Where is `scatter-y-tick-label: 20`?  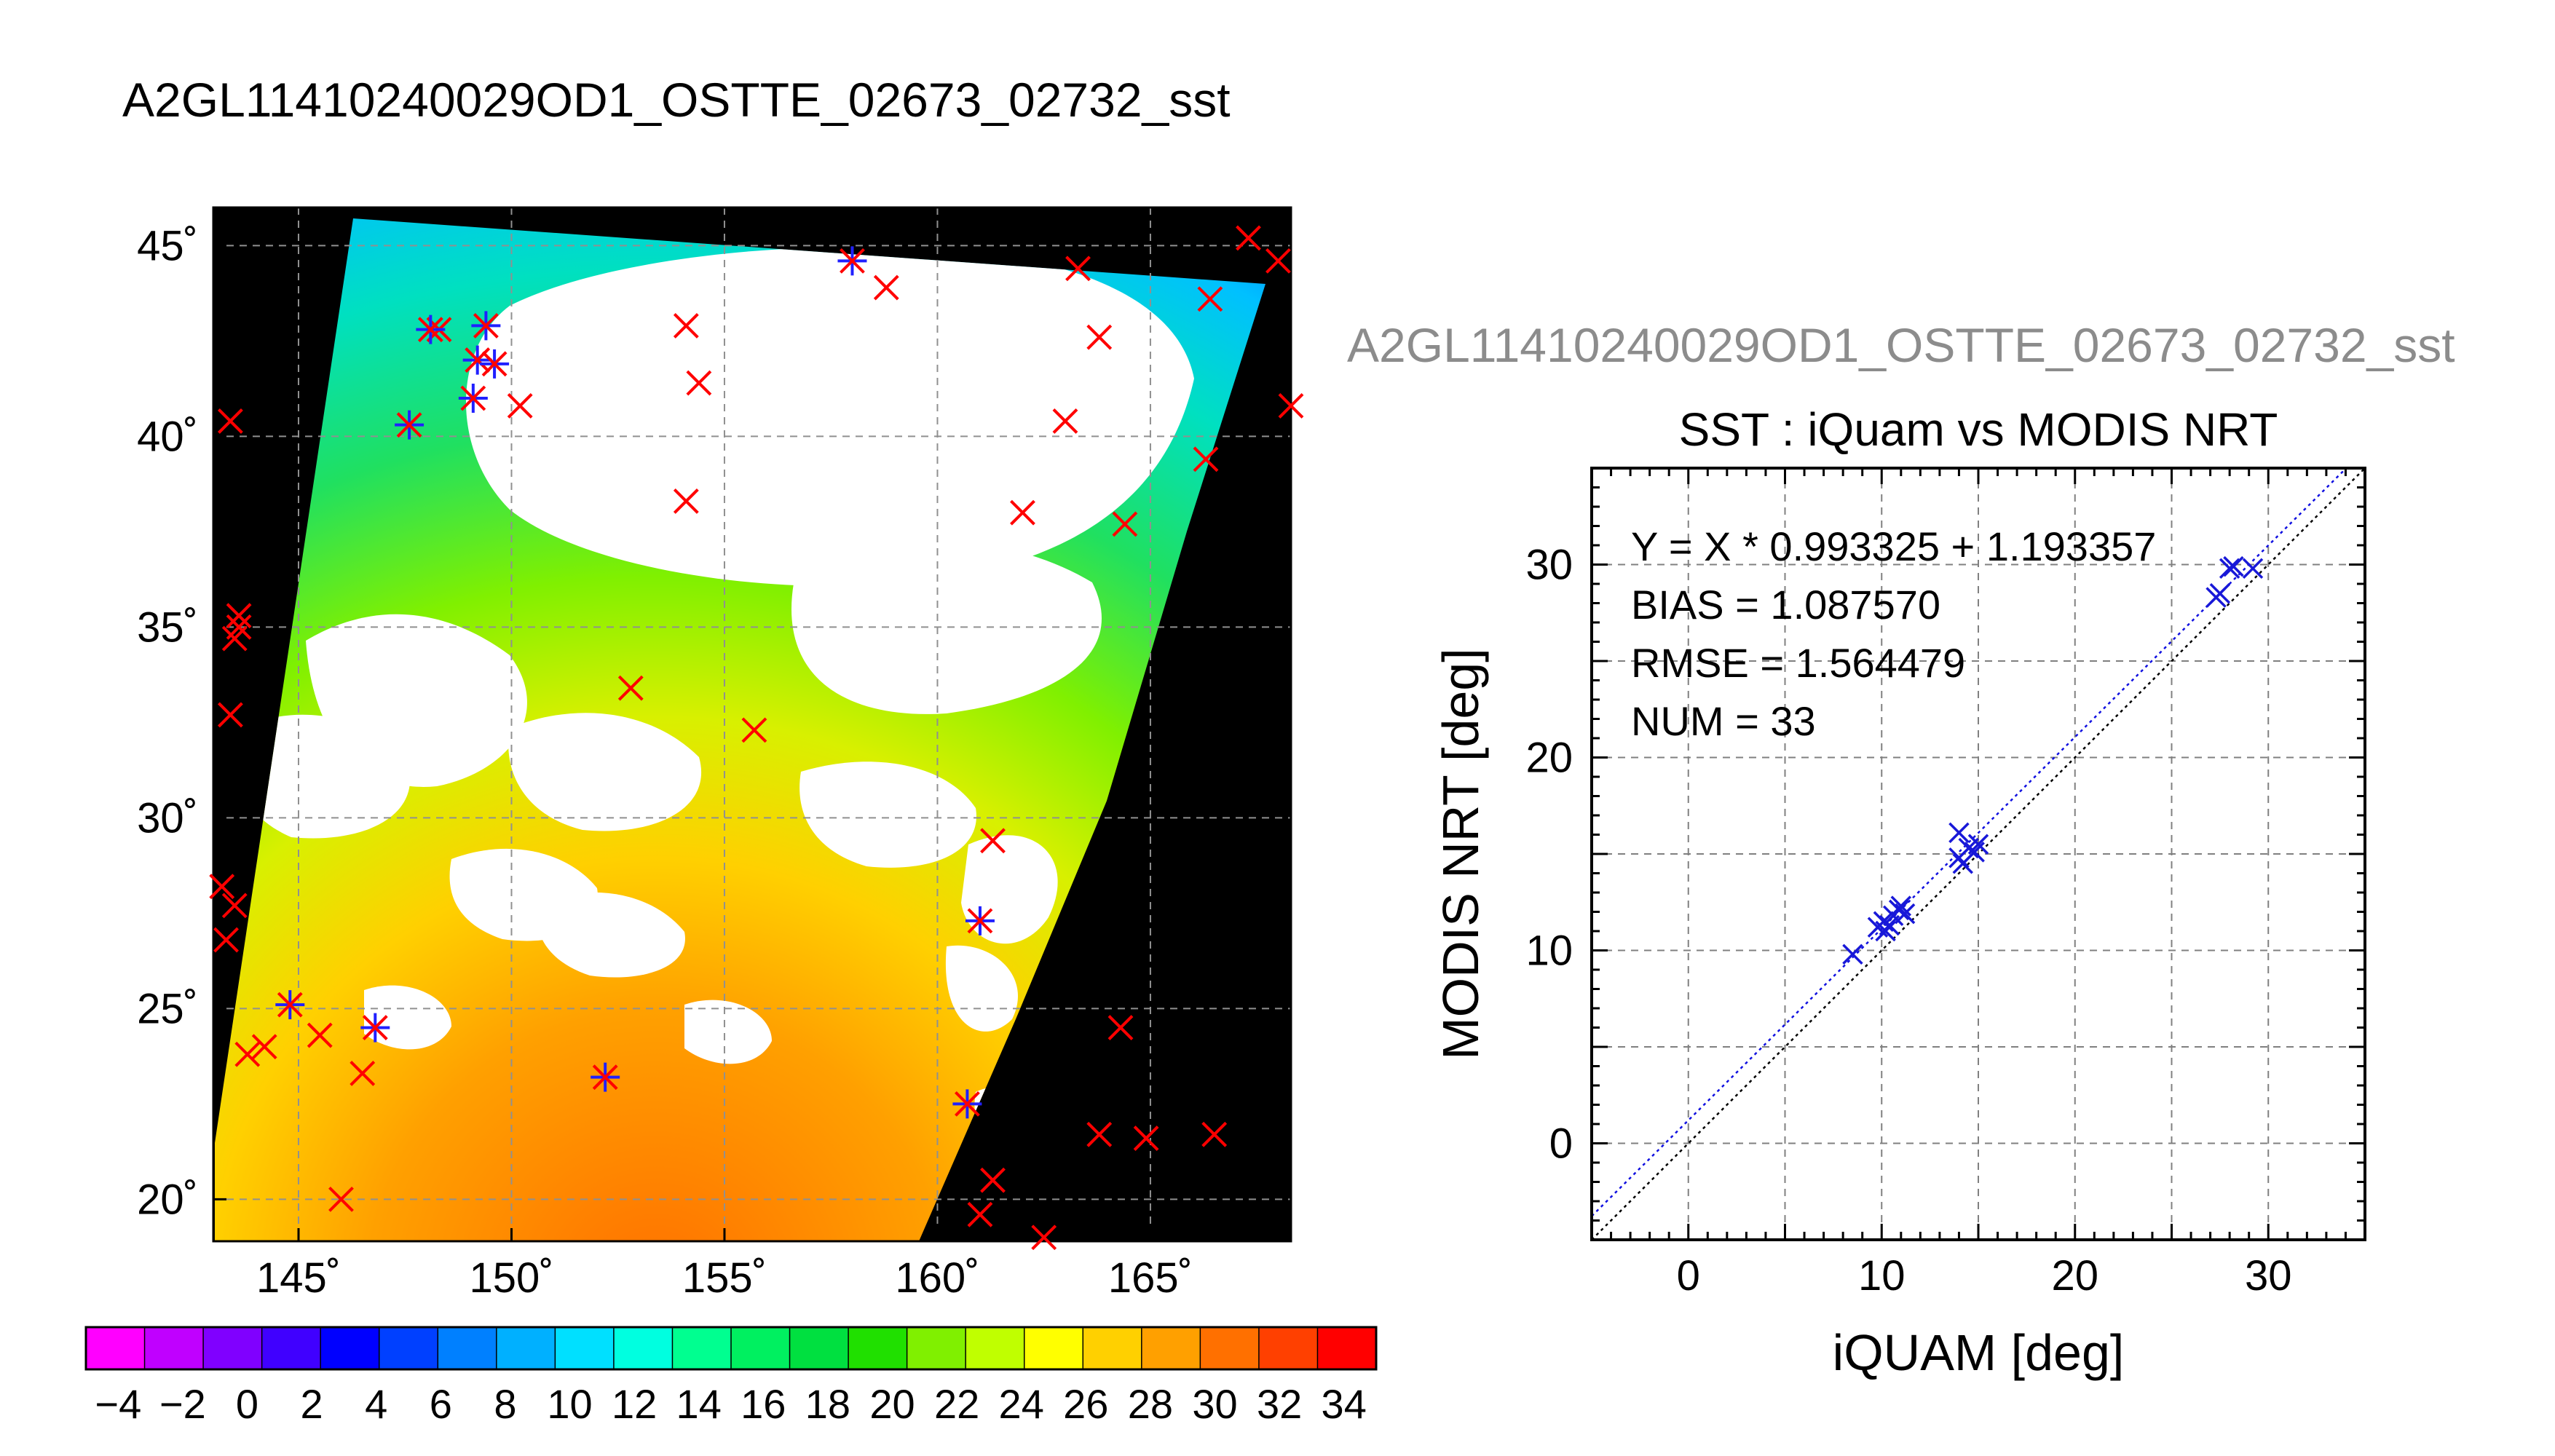 scatter-y-tick-label: 20 is located at coordinates (1549, 758).